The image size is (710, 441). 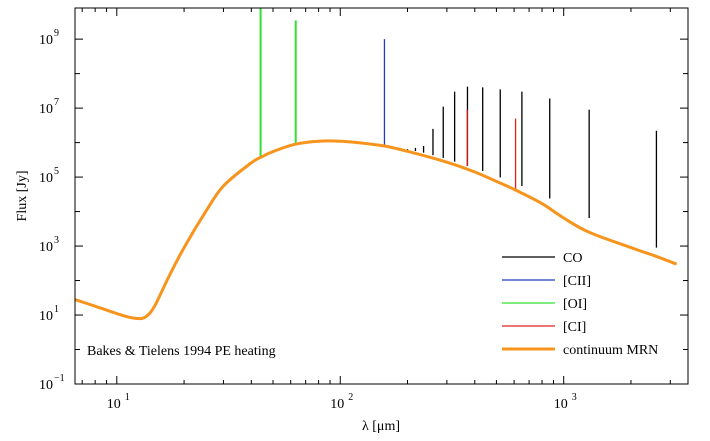 What do you see at coordinates (22, 196) in the screenshot?
I see `y-axis-label: Flux [Jy]` at bounding box center [22, 196].